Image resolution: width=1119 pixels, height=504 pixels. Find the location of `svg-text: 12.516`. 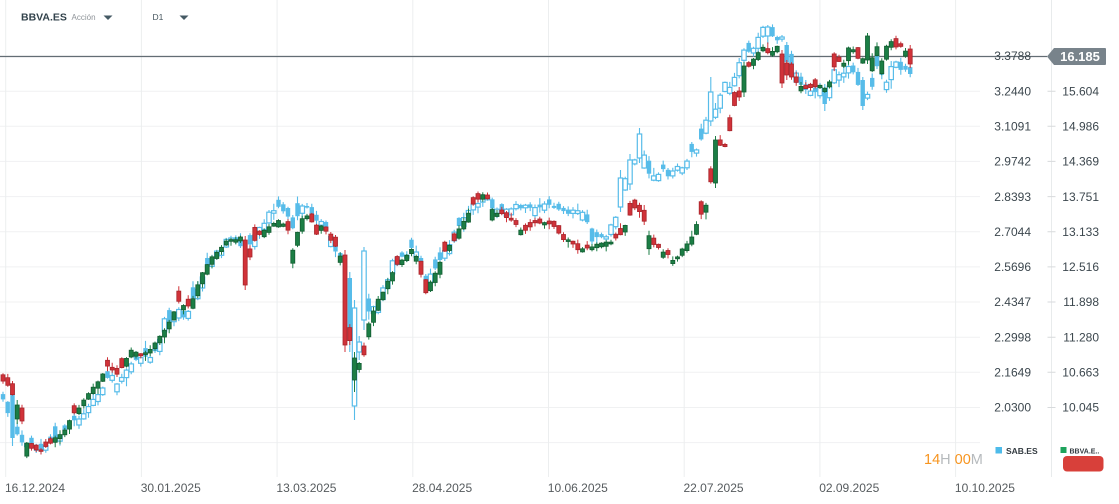

svg-text: 12.516 is located at coordinates (1080, 267).